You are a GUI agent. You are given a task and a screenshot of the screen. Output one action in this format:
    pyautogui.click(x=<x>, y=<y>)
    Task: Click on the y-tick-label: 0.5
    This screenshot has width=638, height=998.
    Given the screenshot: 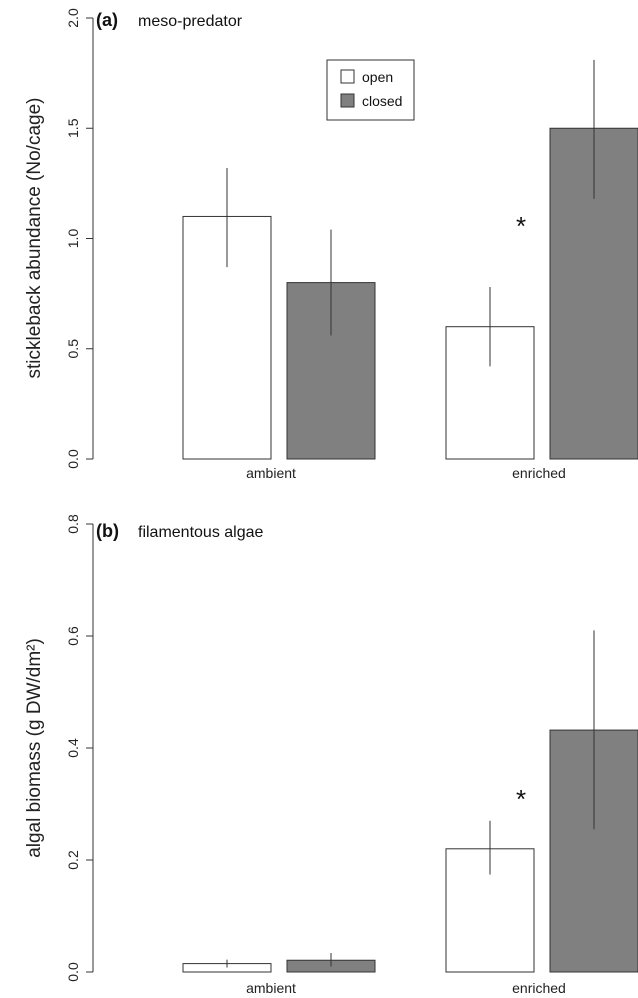 What is the action you would take?
    pyautogui.click(x=73, y=349)
    